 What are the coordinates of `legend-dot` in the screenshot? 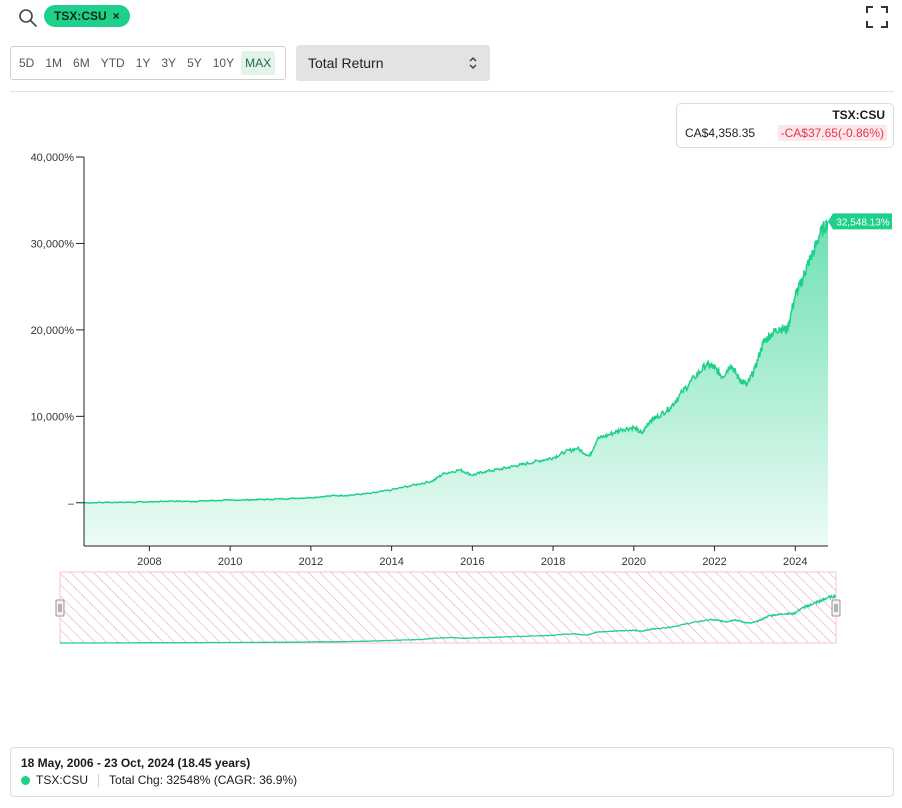 It's located at (25, 780).